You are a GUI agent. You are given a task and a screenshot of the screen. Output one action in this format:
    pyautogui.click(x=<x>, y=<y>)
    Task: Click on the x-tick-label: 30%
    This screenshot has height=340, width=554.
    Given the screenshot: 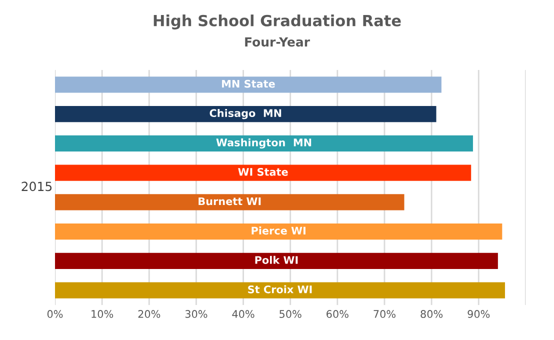 What is the action you would take?
    pyautogui.click(x=196, y=314)
    